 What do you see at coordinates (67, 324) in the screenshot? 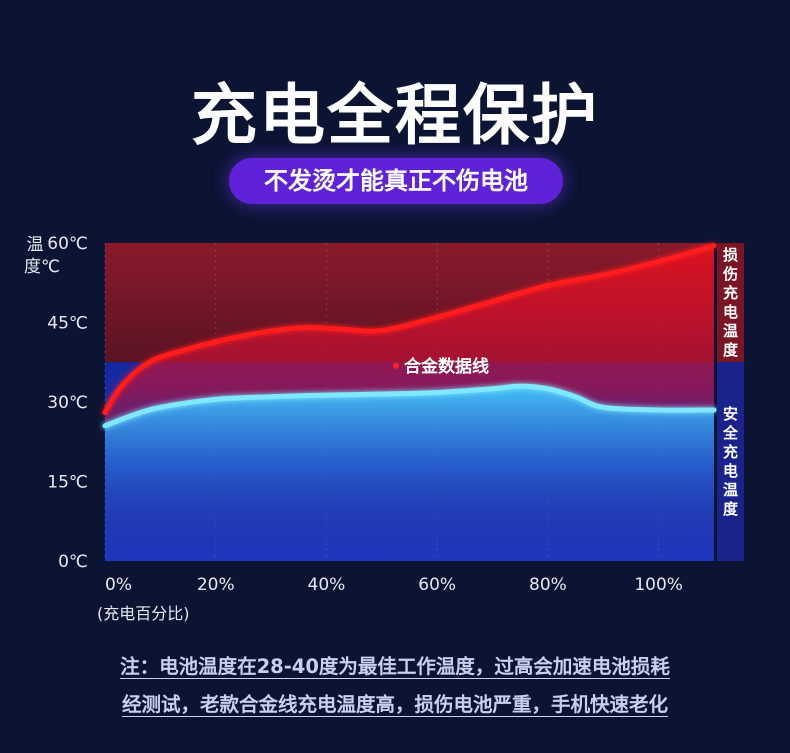
I see `y-tick-label: 45℃` at bounding box center [67, 324].